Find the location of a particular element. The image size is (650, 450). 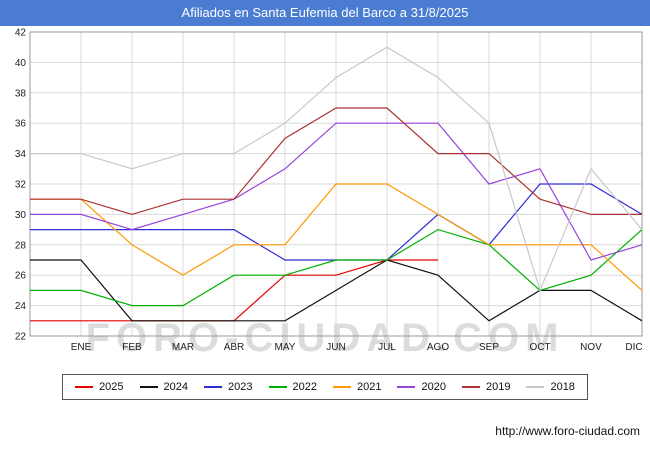

legend-item-2019: 2019 is located at coordinates (486, 387).